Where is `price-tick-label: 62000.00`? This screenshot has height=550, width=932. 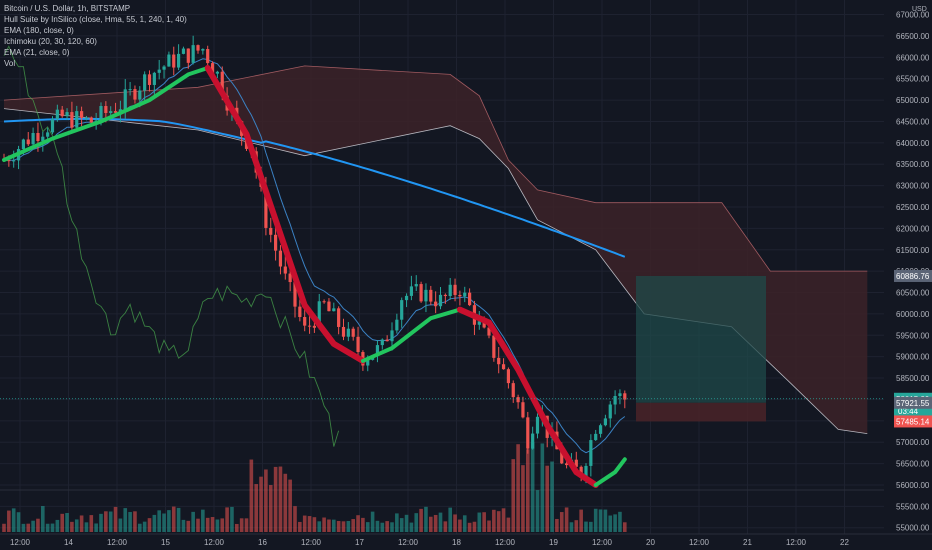 price-tick-label: 62000.00 is located at coordinates (913, 228).